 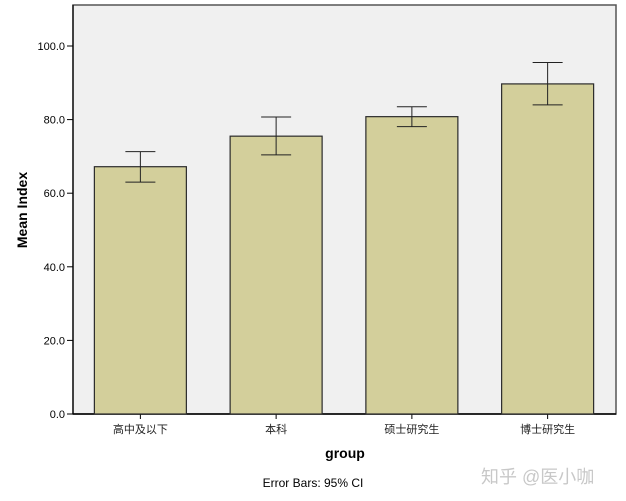 I want to click on y-tick-label: 100.0, so click(x=51, y=47).